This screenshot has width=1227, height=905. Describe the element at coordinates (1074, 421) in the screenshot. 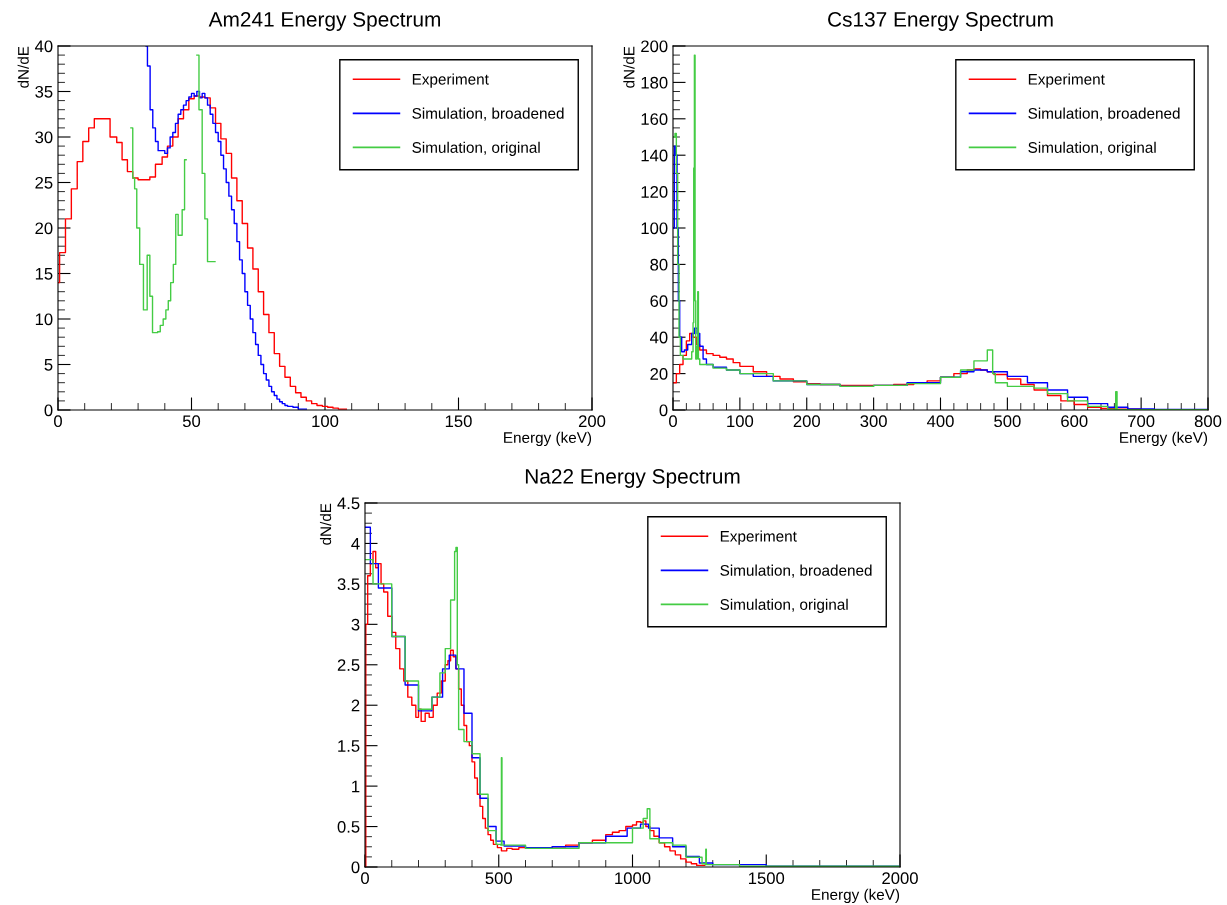

I see `x-tick-label: 600` at that location.